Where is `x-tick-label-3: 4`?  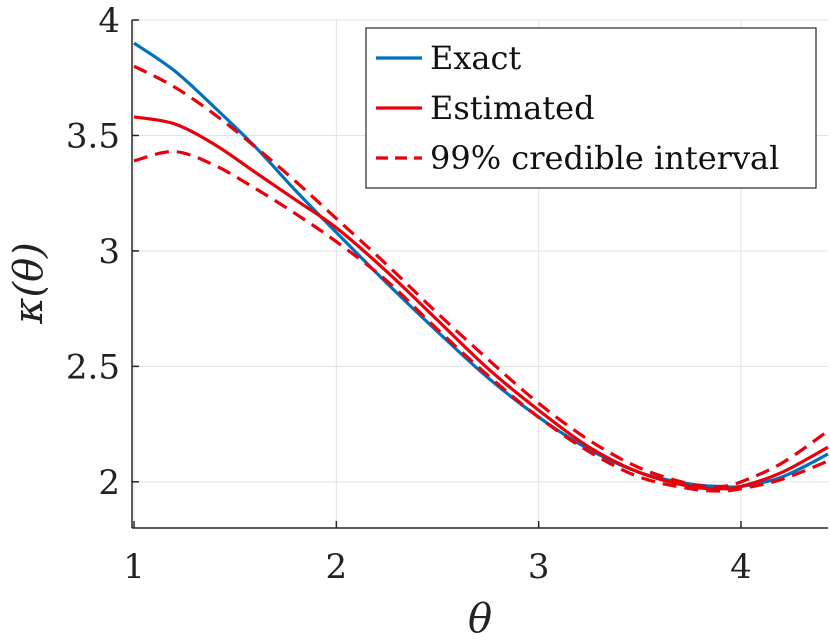
x-tick-label-3: 4 is located at coordinates (741, 567).